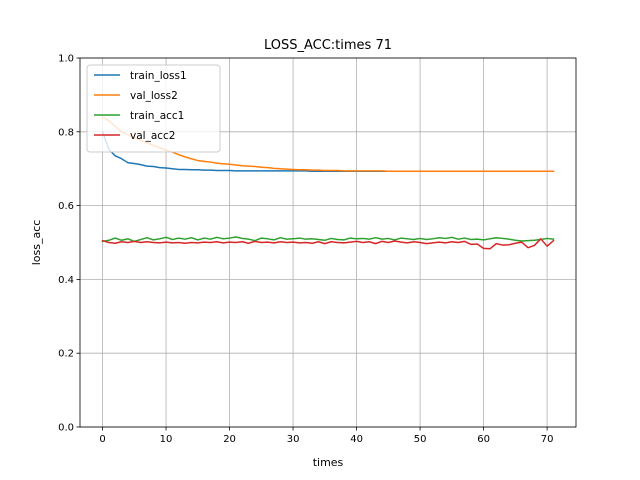 The height and width of the screenshot is (480, 640). I want to click on x-axis-label: times, so click(328, 462).